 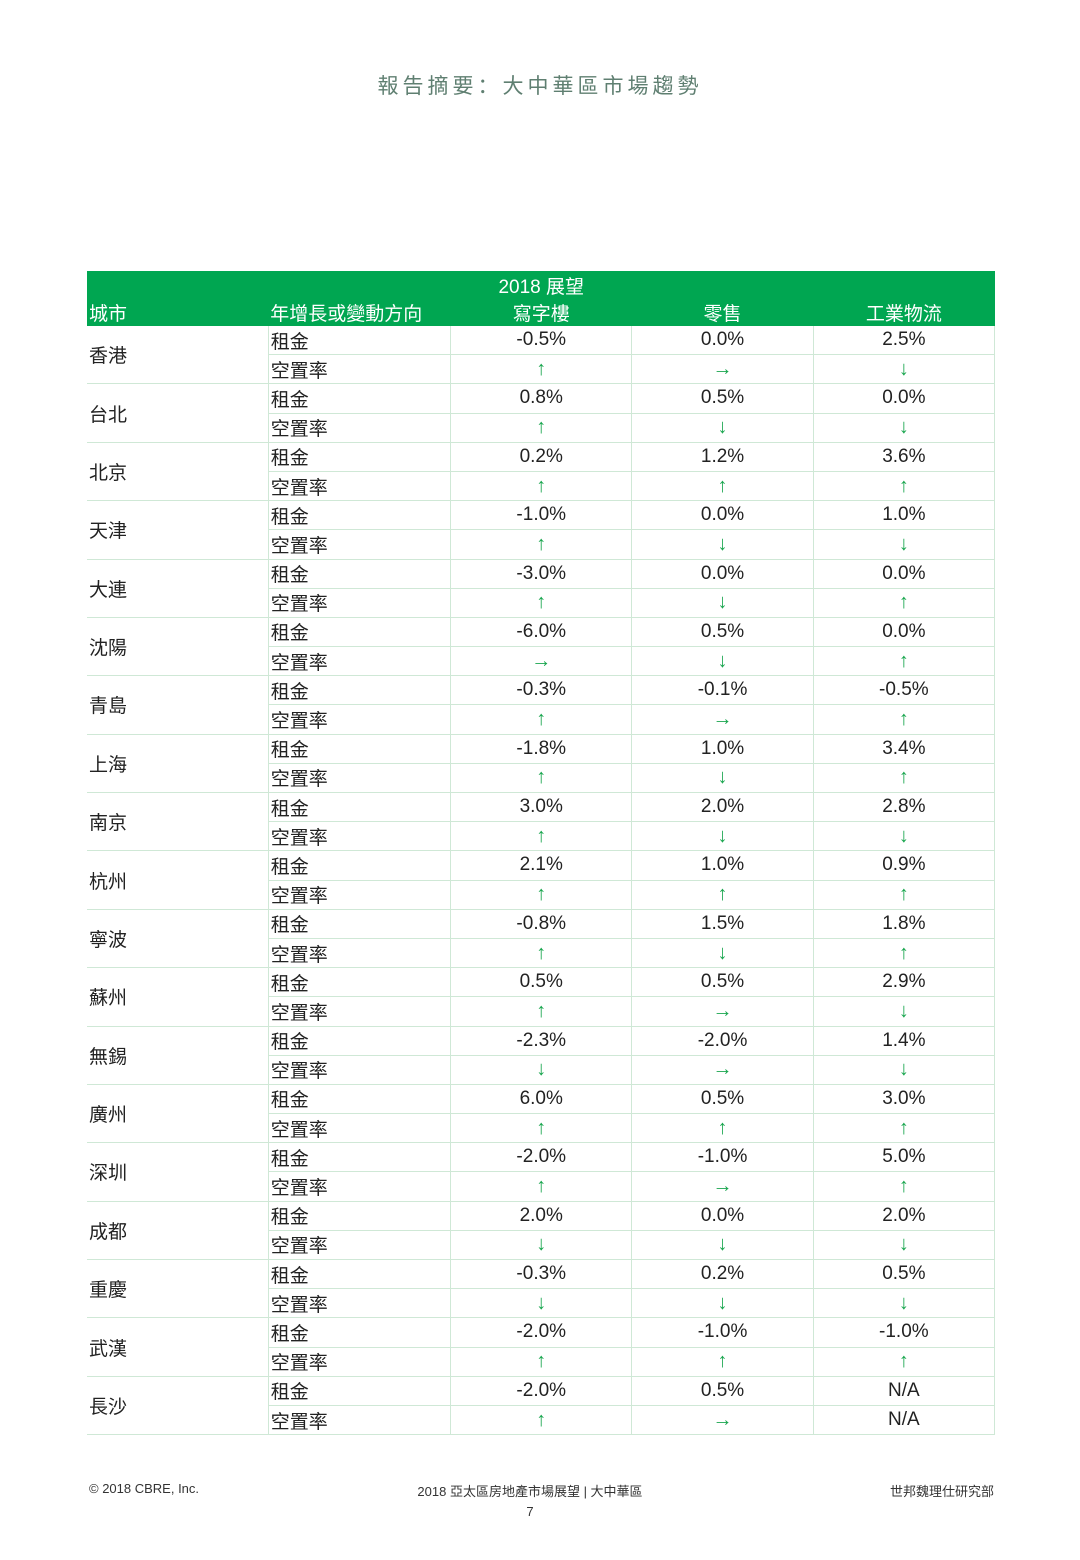 What do you see at coordinates (541, 285) in the screenshot?
I see `header-year: 2018 展望` at bounding box center [541, 285].